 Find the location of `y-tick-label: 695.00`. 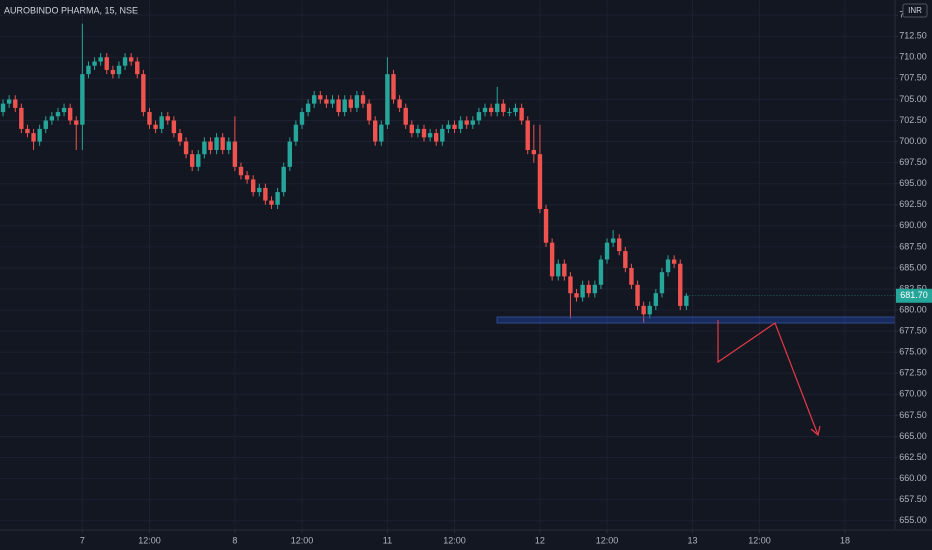

y-tick-label: 695.00 is located at coordinates (913, 183).